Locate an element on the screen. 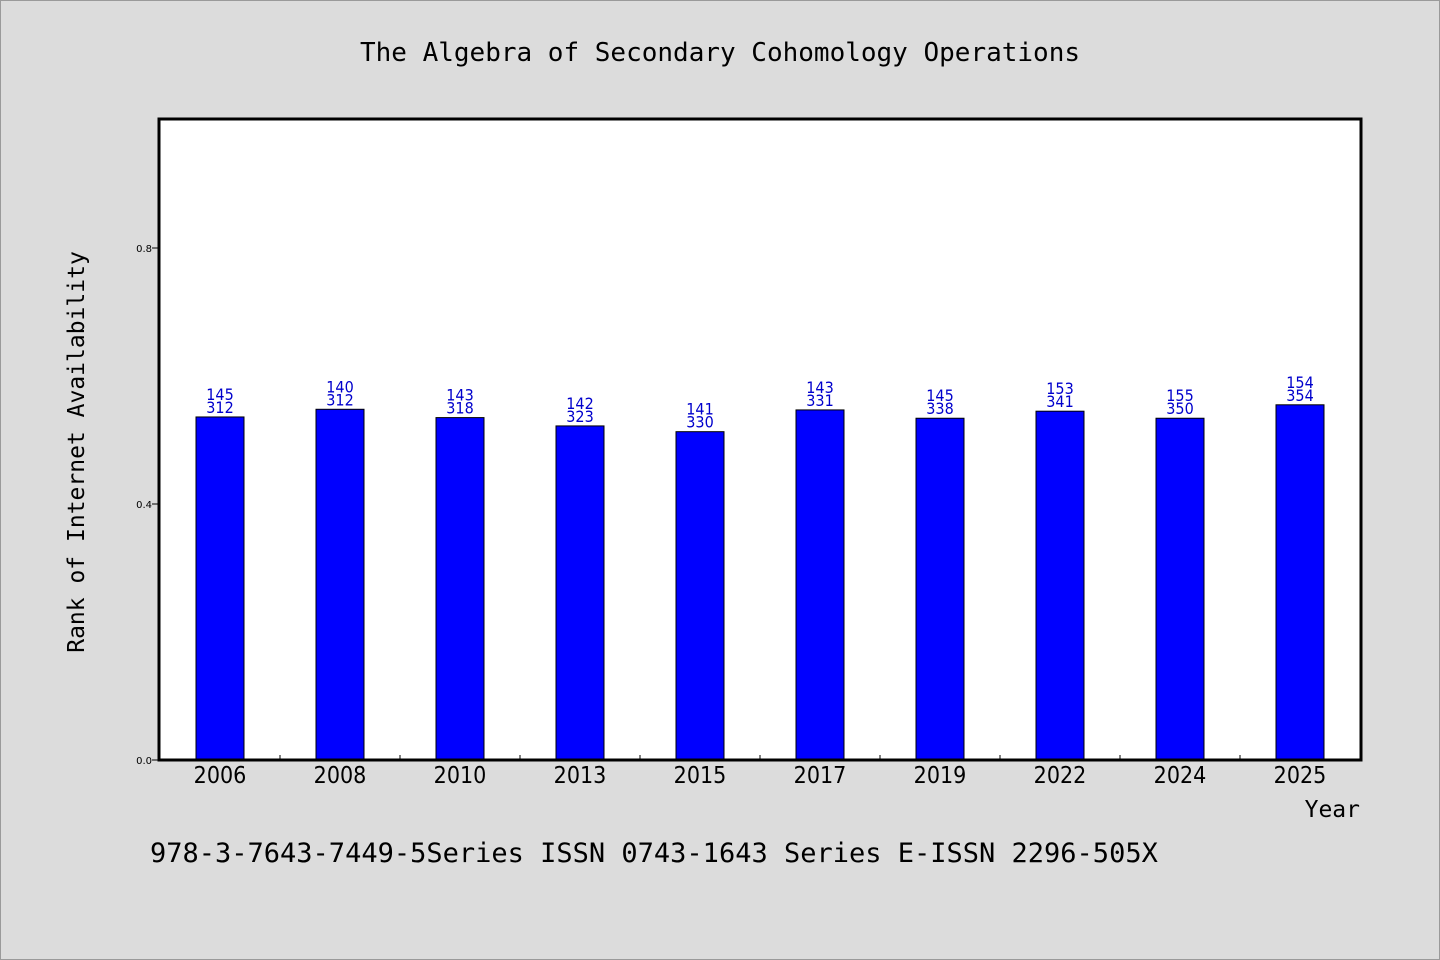 This screenshot has width=1440, height=960. x-tick-label: 2024 is located at coordinates (1180, 776).